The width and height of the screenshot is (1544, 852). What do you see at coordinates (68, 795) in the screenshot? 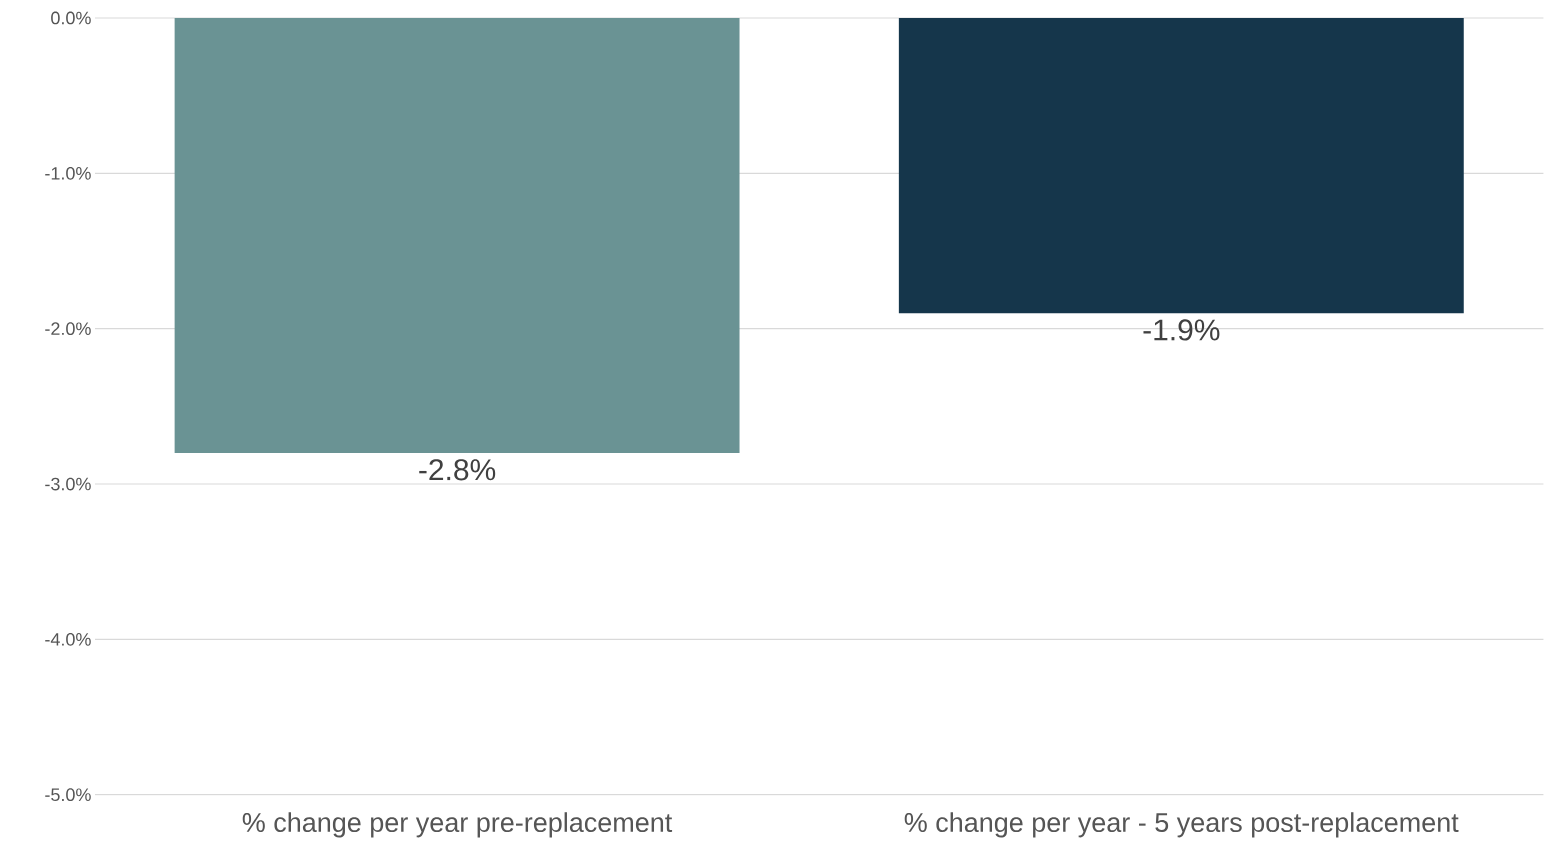
I see `y-tick-label: -5.0%` at bounding box center [68, 795].